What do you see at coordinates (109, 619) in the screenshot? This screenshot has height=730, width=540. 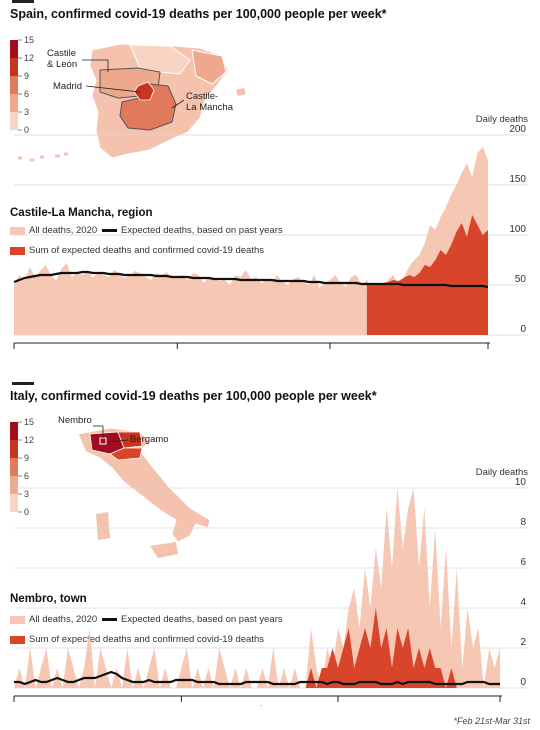 I see `legend-swatch-expected-italy` at bounding box center [109, 619].